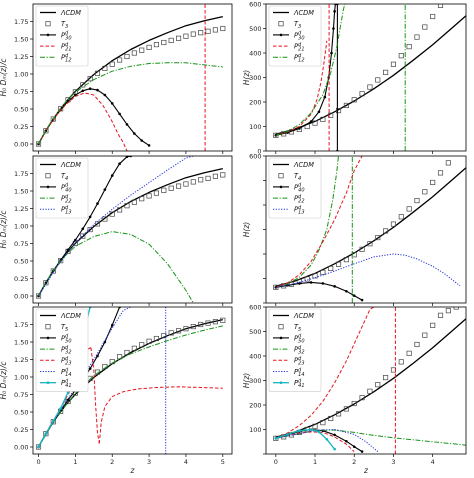 The width and height of the screenshot is (474, 478). Describe the element at coordinates (21, 191) in the screenshot. I see `y-tick-label: 1.50` at that location.